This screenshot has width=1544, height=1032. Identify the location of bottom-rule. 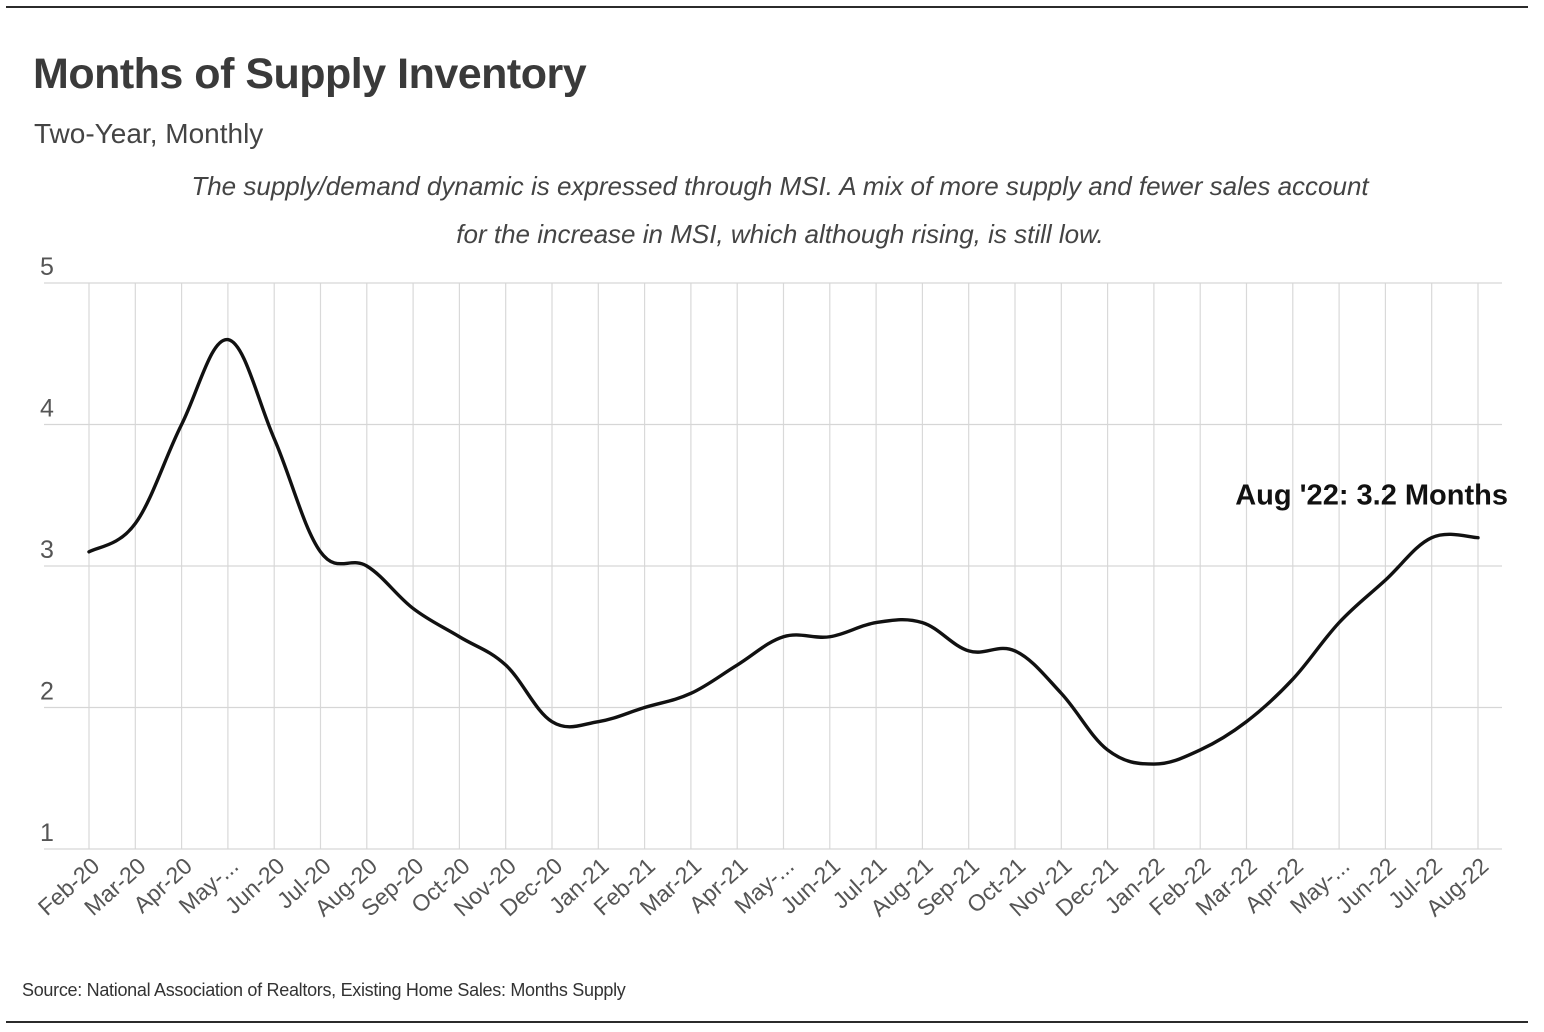
(767, 1022).